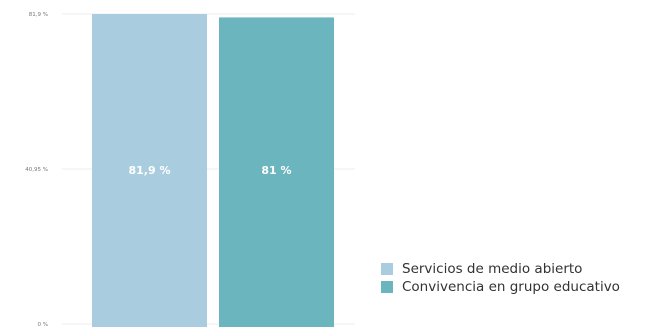 Image resolution: width=667 pixels, height=331 pixels. I want to click on bar-value-label: 81 %, so click(276, 170).